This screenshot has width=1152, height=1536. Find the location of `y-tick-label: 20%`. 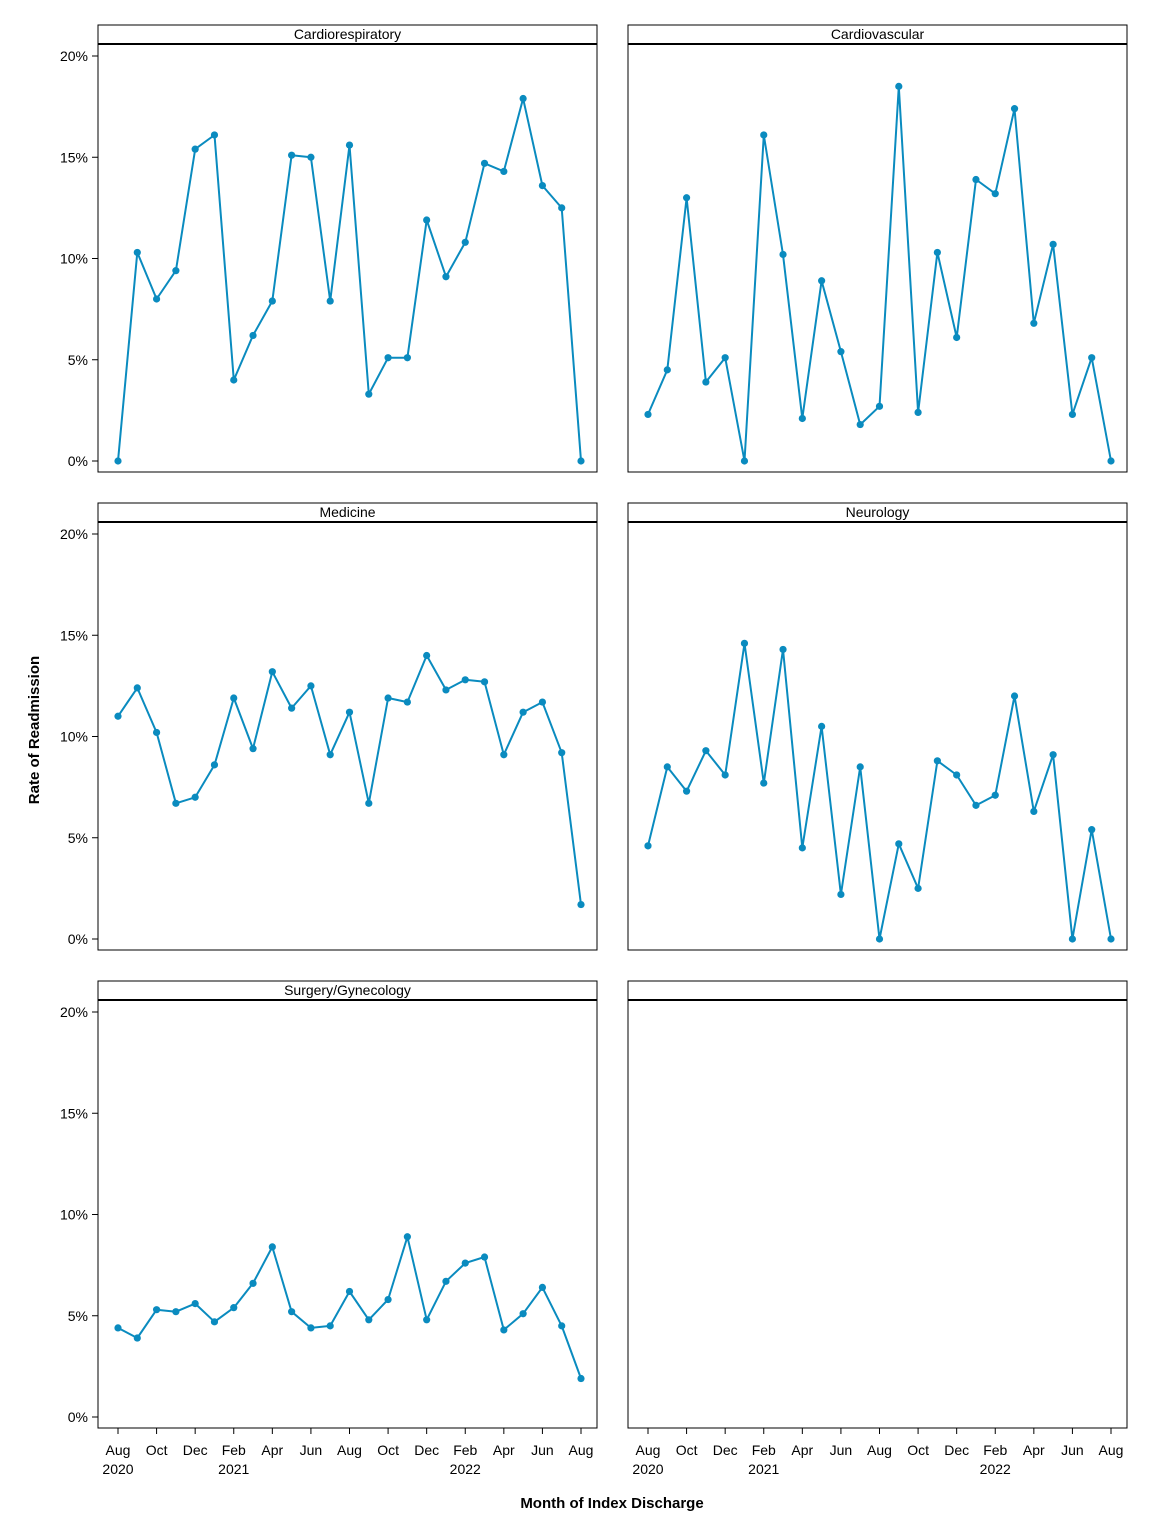

y-tick-label: 20% is located at coordinates (74, 1012).